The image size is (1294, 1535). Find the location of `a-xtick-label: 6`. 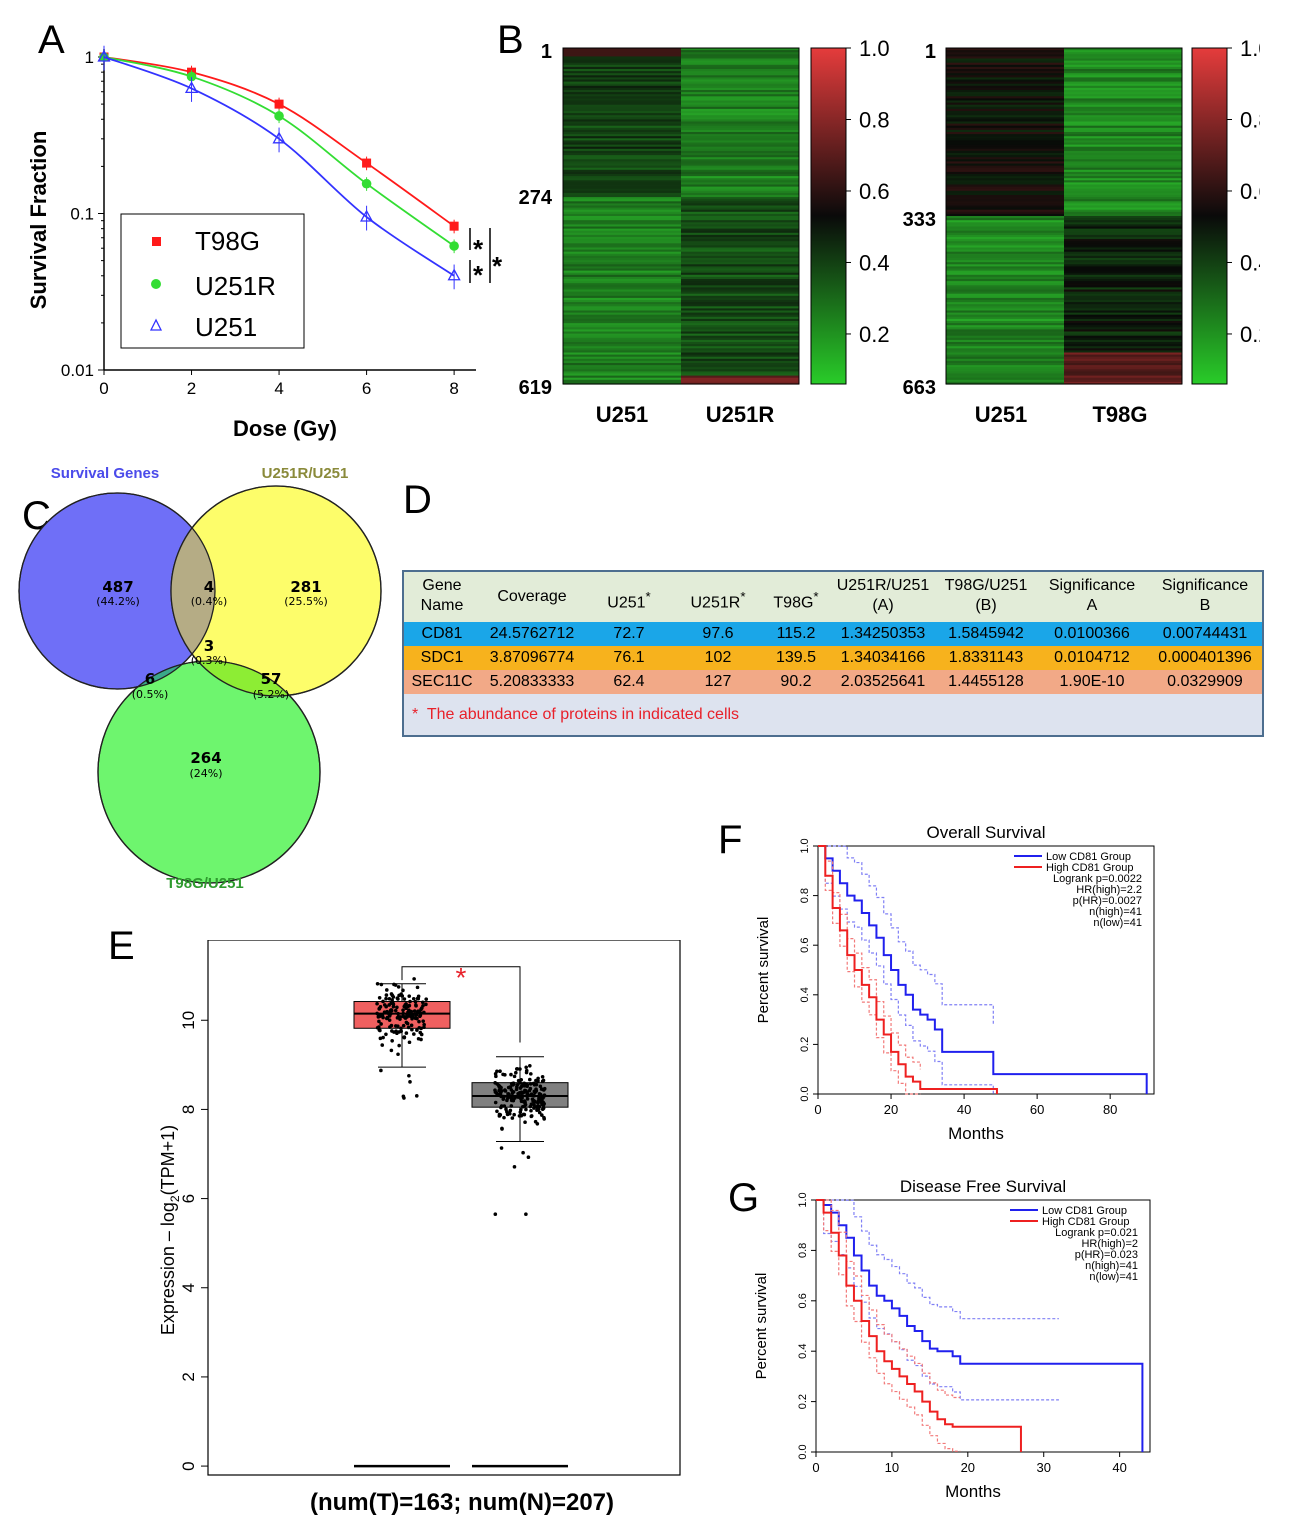

a-xtick-label: 6 is located at coordinates (366, 388).